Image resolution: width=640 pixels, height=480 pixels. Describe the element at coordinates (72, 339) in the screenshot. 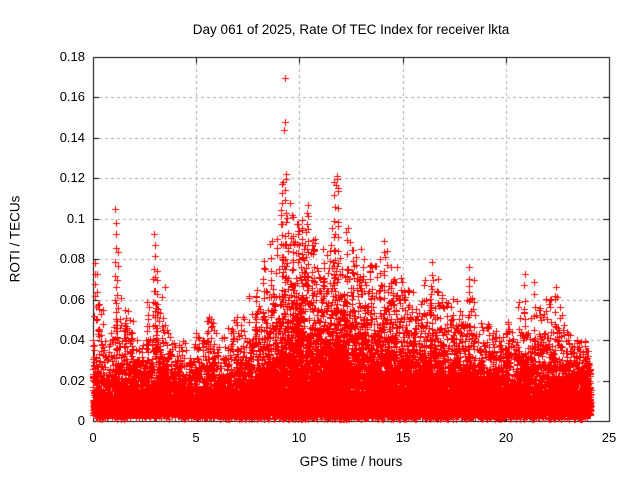

I see `y-tick-label: 0.04` at that location.